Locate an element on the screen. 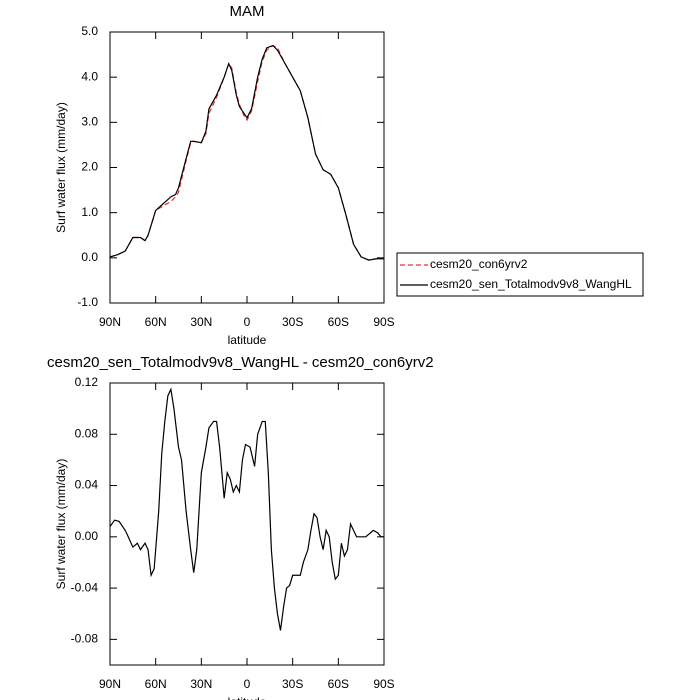 This screenshot has width=700, height=700. y-tick-label: 0.12 is located at coordinates (87, 382).